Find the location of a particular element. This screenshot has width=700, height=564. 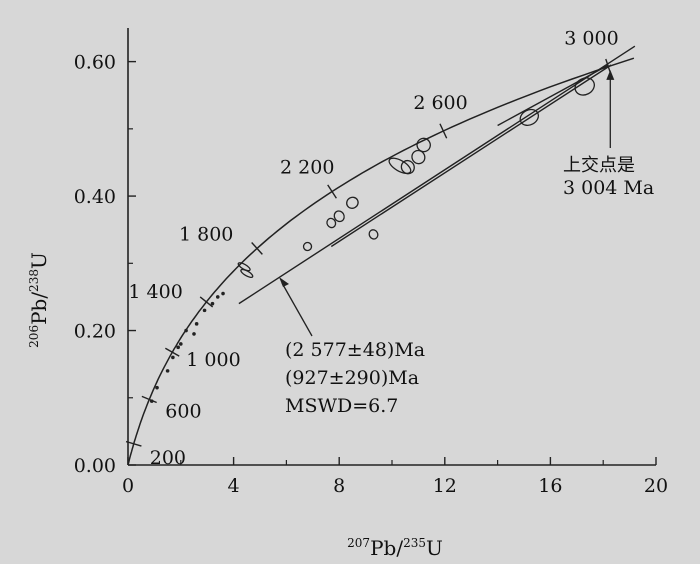

intercept-arrow-shaft is located at coordinates (297, 309).